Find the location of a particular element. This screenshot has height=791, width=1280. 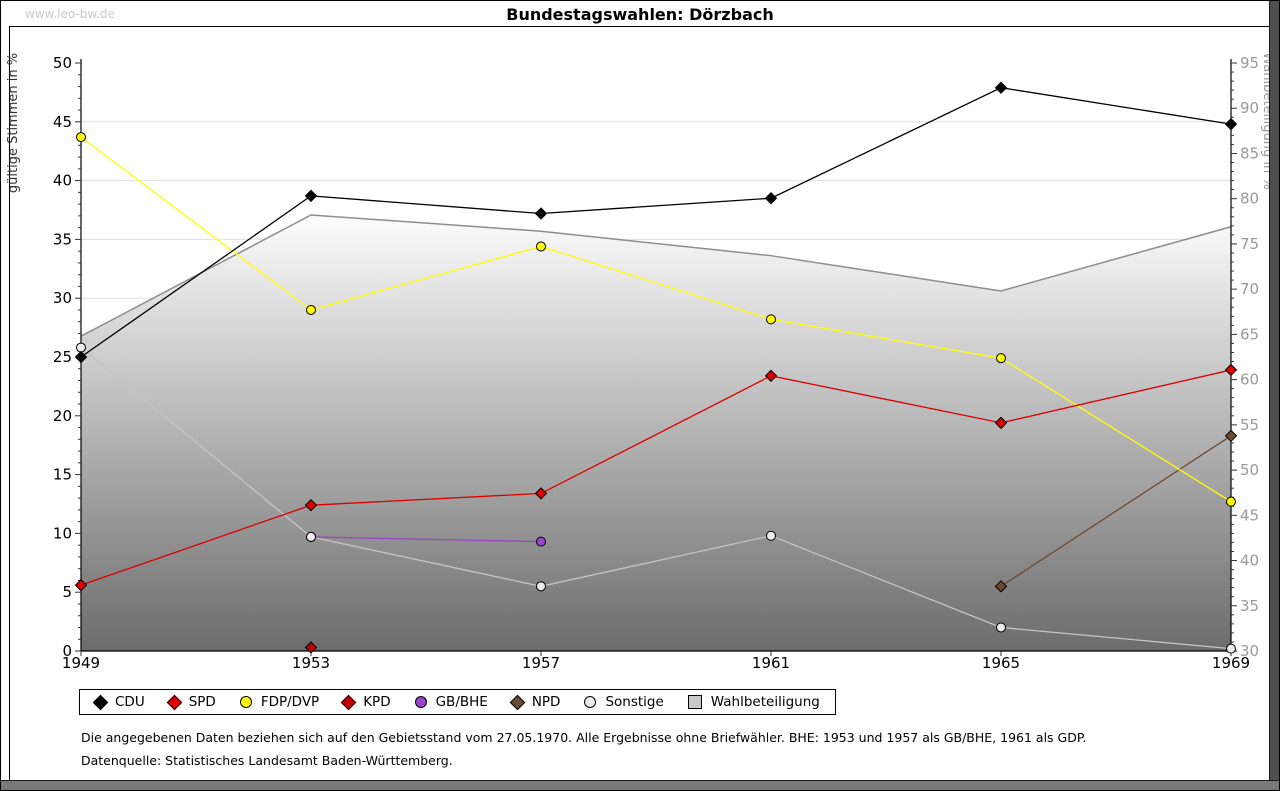

legend-item-spd: SPD is located at coordinates (191, 702).